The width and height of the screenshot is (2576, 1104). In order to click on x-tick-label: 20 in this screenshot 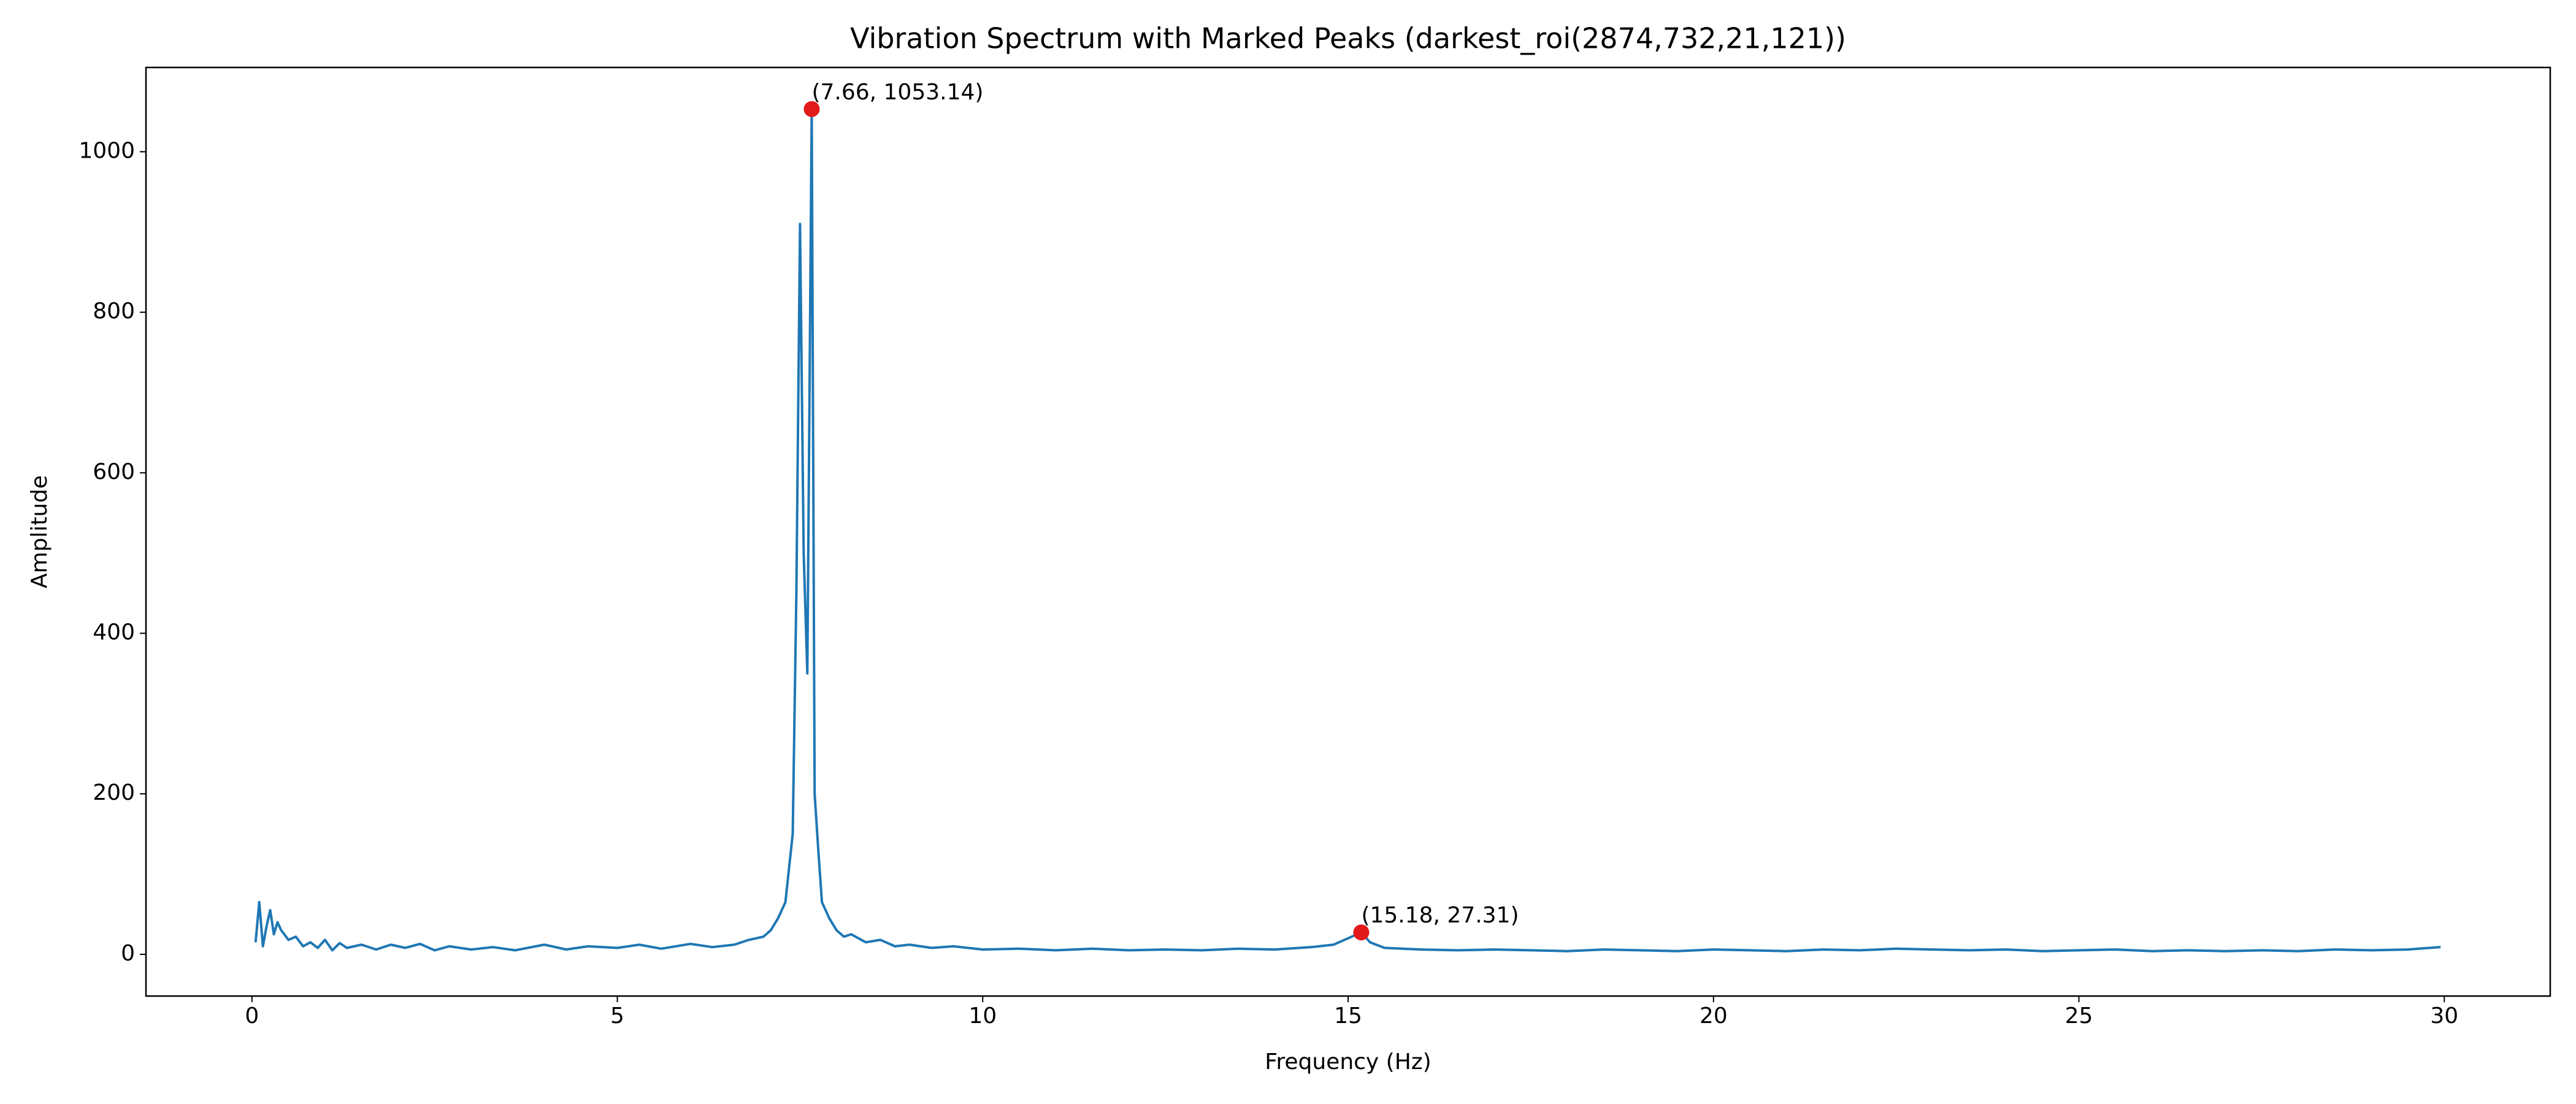, I will do `click(1714, 1016)`.